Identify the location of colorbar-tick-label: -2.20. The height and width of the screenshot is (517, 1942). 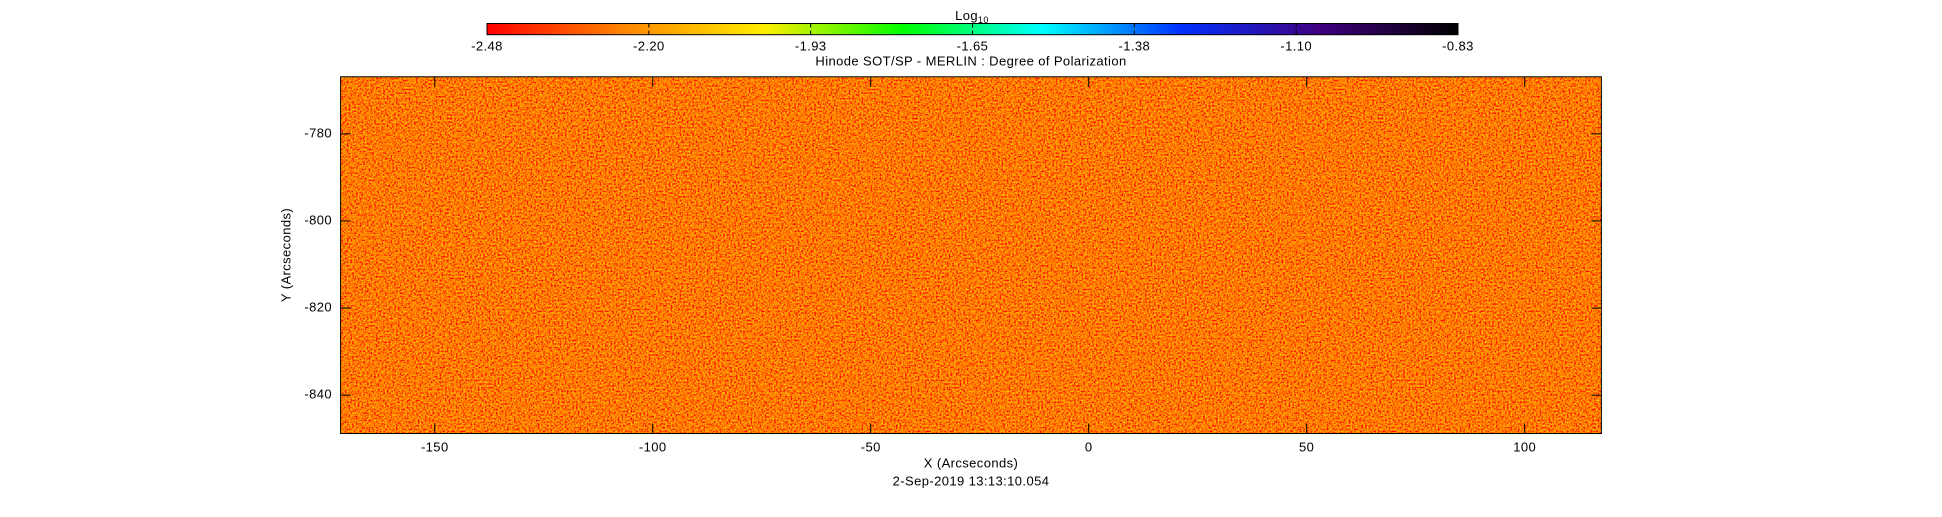
(649, 45).